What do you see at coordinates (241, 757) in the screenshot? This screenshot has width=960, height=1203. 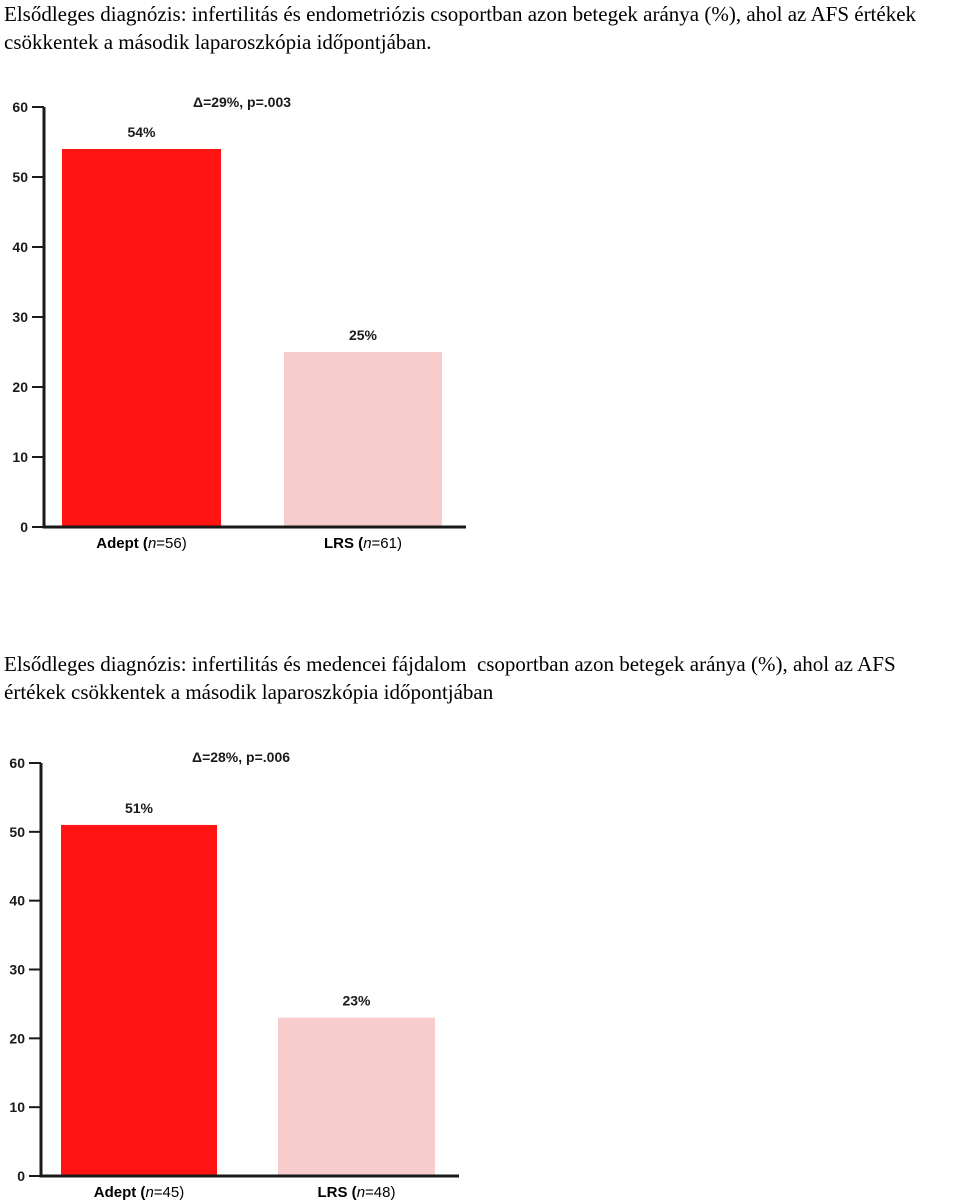 I see `significance-annotation: Δ=28%, p=.006` at bounding box center [241, 757].